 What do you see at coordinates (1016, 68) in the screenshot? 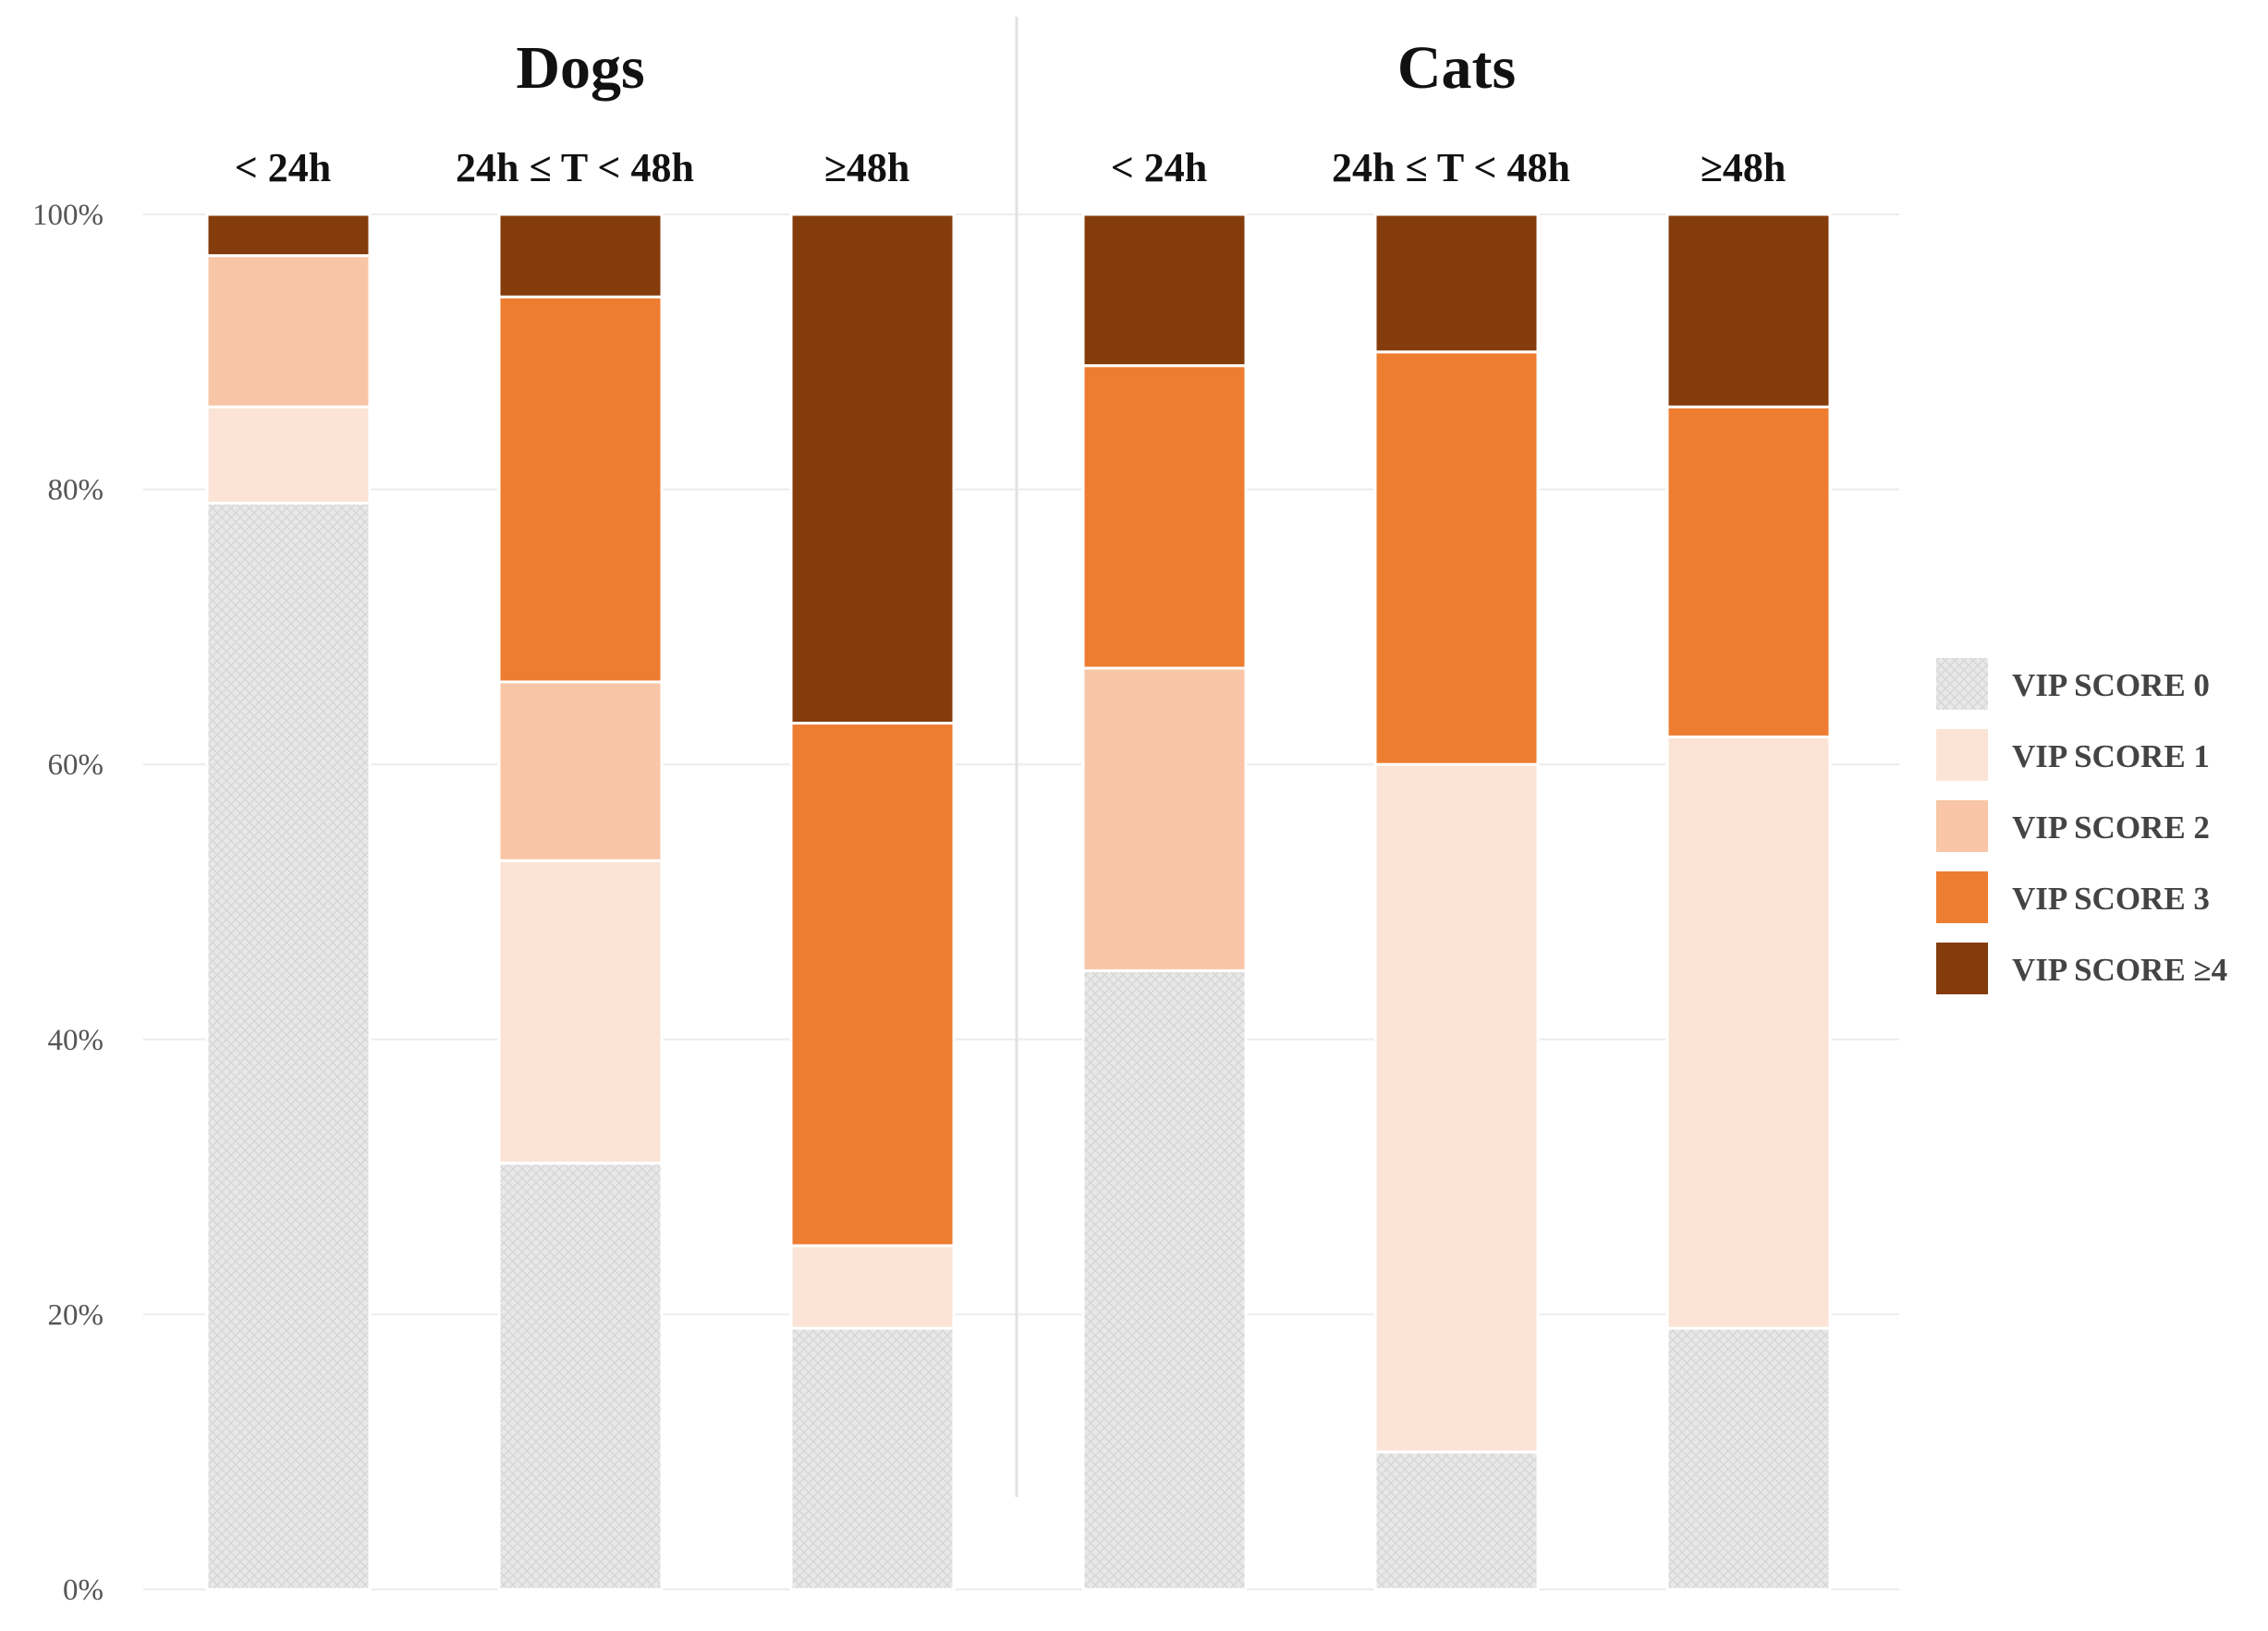
I see `group-titles: Dogs Cats` at bounding box center [1016, 68].